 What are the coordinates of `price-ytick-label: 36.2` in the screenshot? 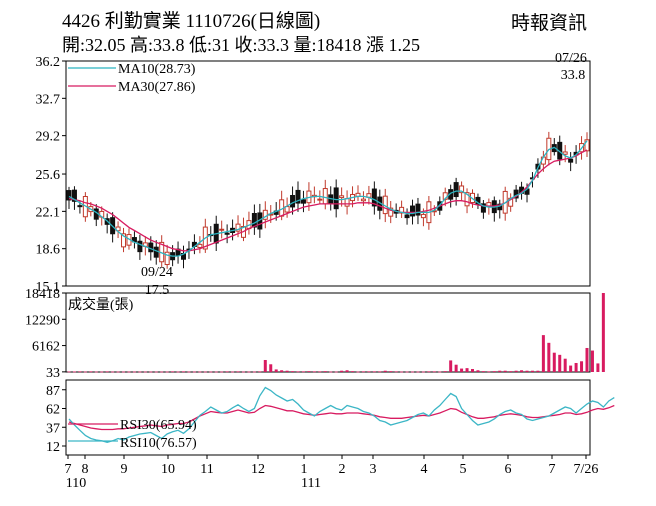 It's located at (48, 62).